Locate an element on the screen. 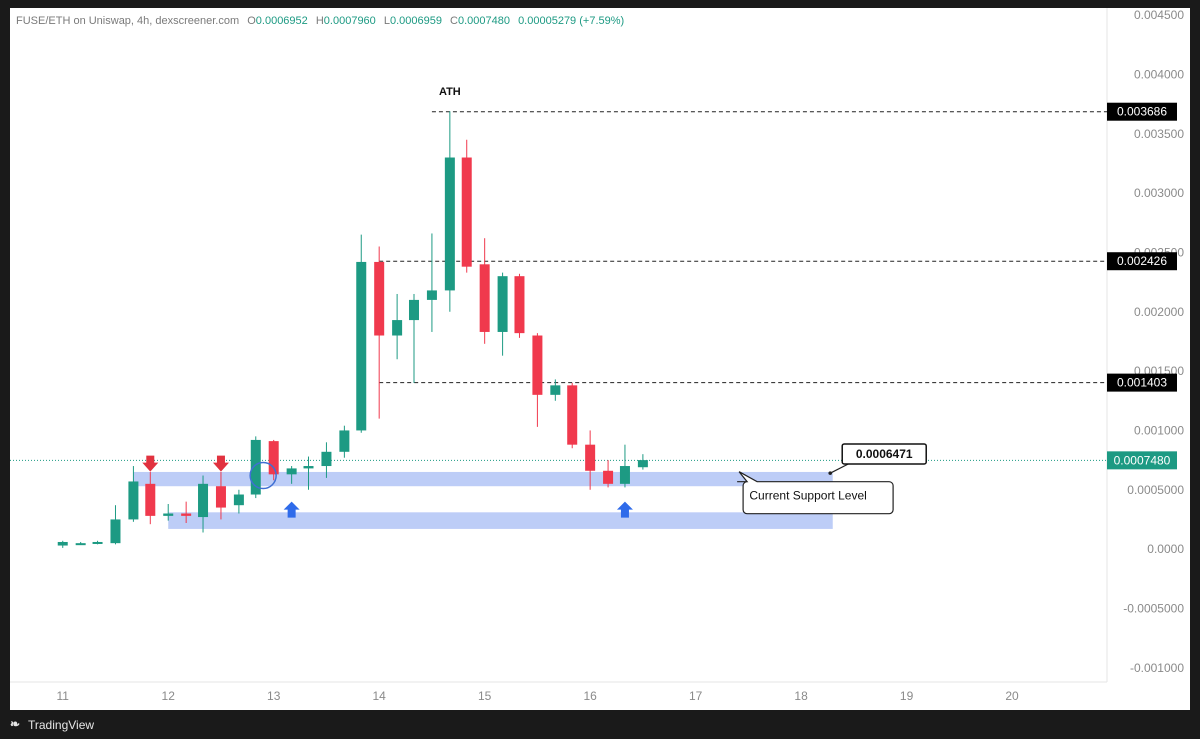 Image resolution: width=1200 pixels, height=739 pixels. x-tick-label: 14 is located at coordinates (380, 696).